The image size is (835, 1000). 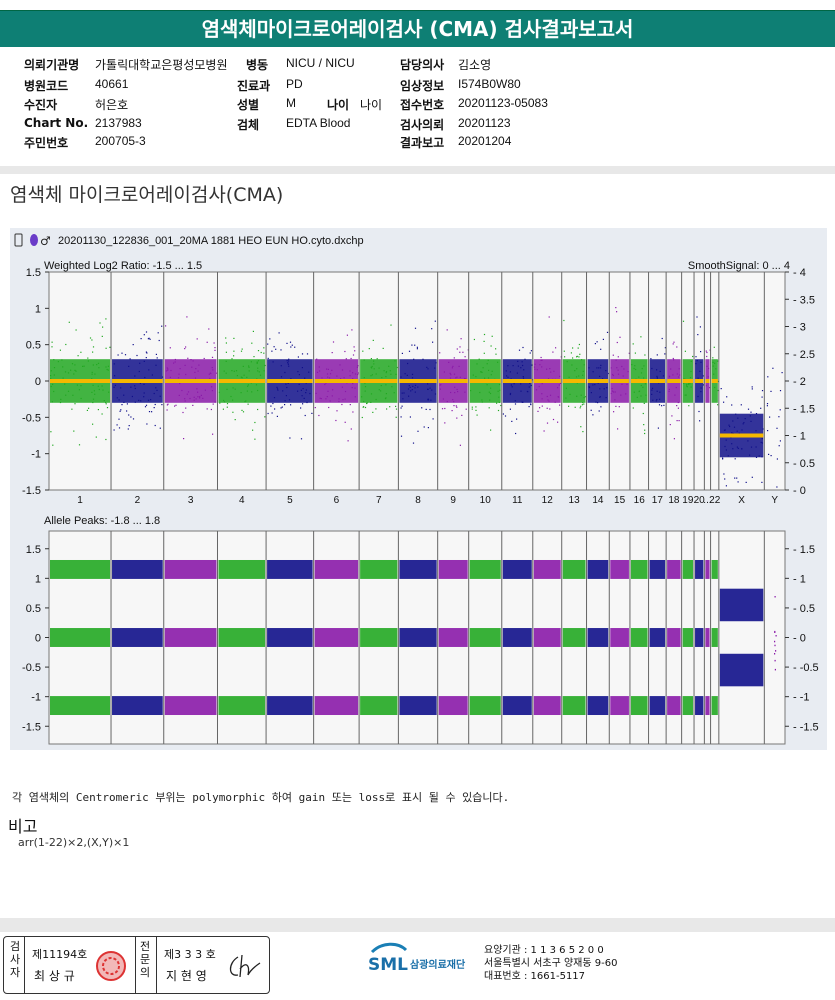 What do you see at coordinates (80, 637) in the screenshot?
I see `allele-band-chr1` at bounding box center [80, 637].